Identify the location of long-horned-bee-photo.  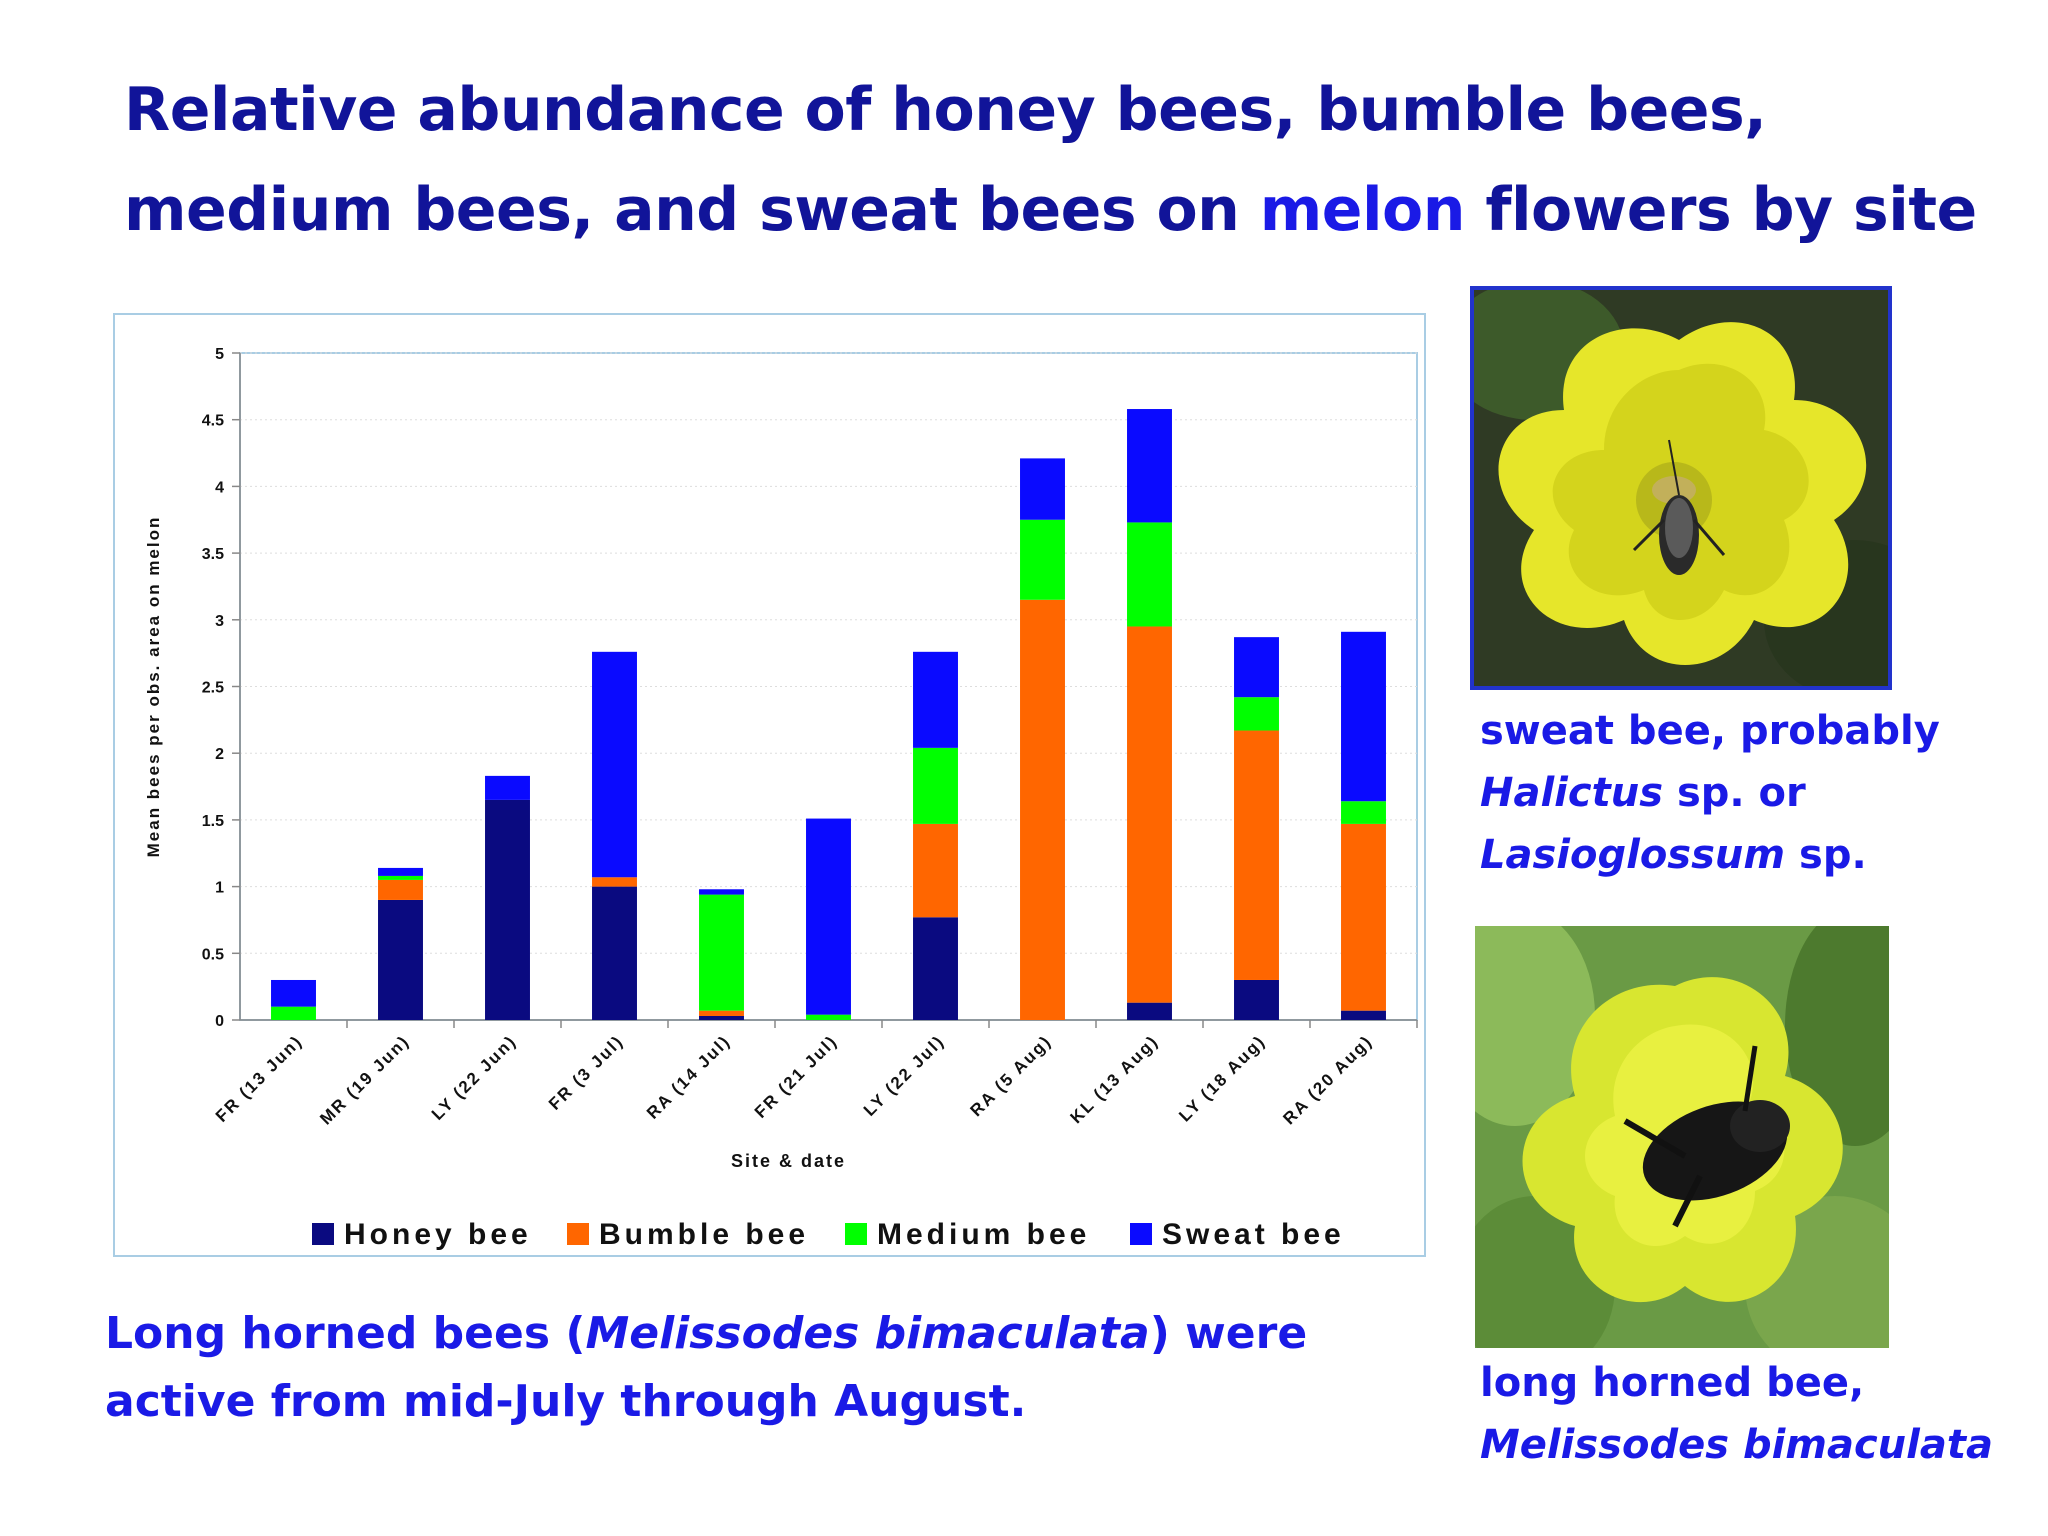
(1682, 1137).